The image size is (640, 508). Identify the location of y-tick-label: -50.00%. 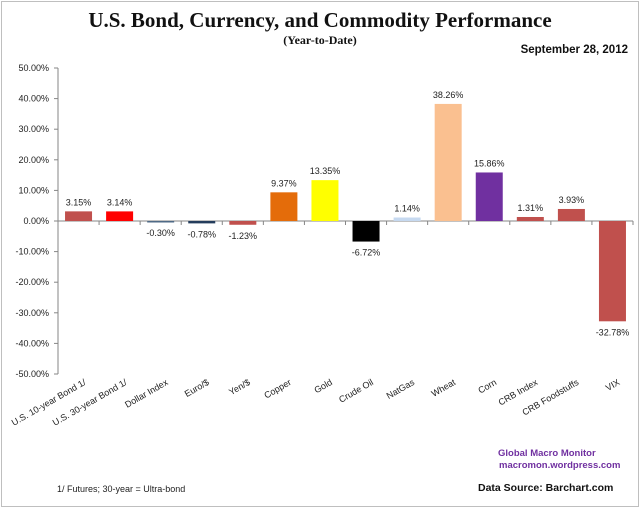
(32, 374).